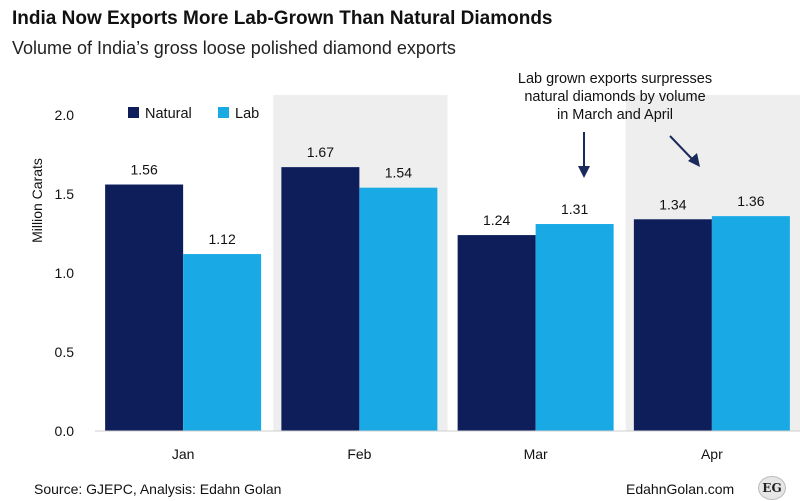 This screenshot has height=501, width=800. What do you see at coordinates (65, 352) in the screenshot?
I see `y-tick-label: 0.5` at bounding box center [65, 352].